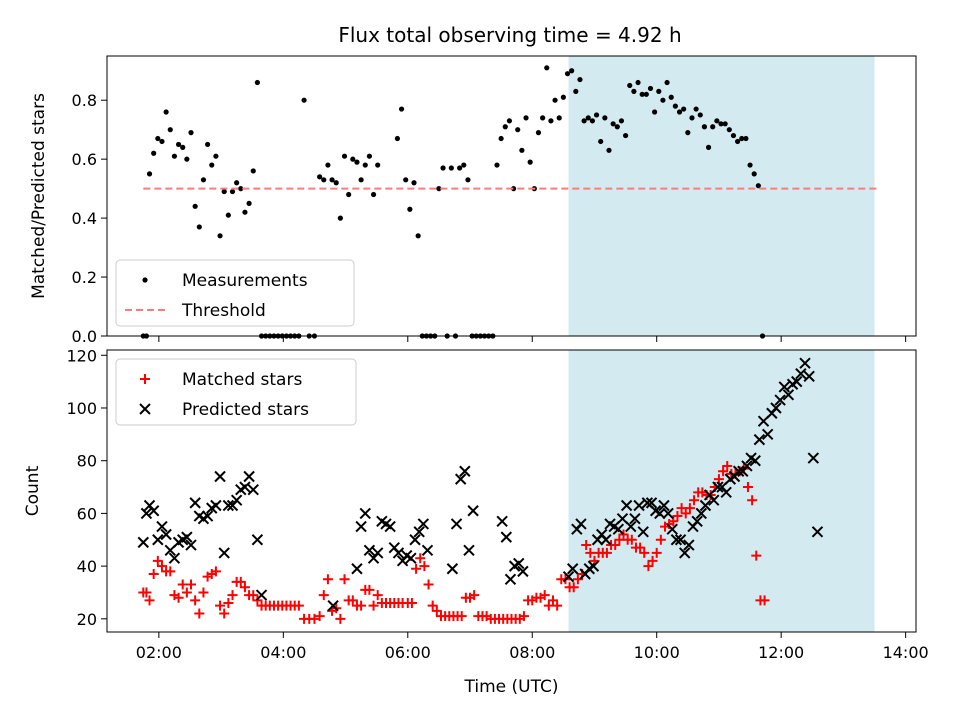  What do you see at coordinates (532, 652) in the screenshot?
I see `x-tick-label: 08:00` at bounding box center [532, 652].